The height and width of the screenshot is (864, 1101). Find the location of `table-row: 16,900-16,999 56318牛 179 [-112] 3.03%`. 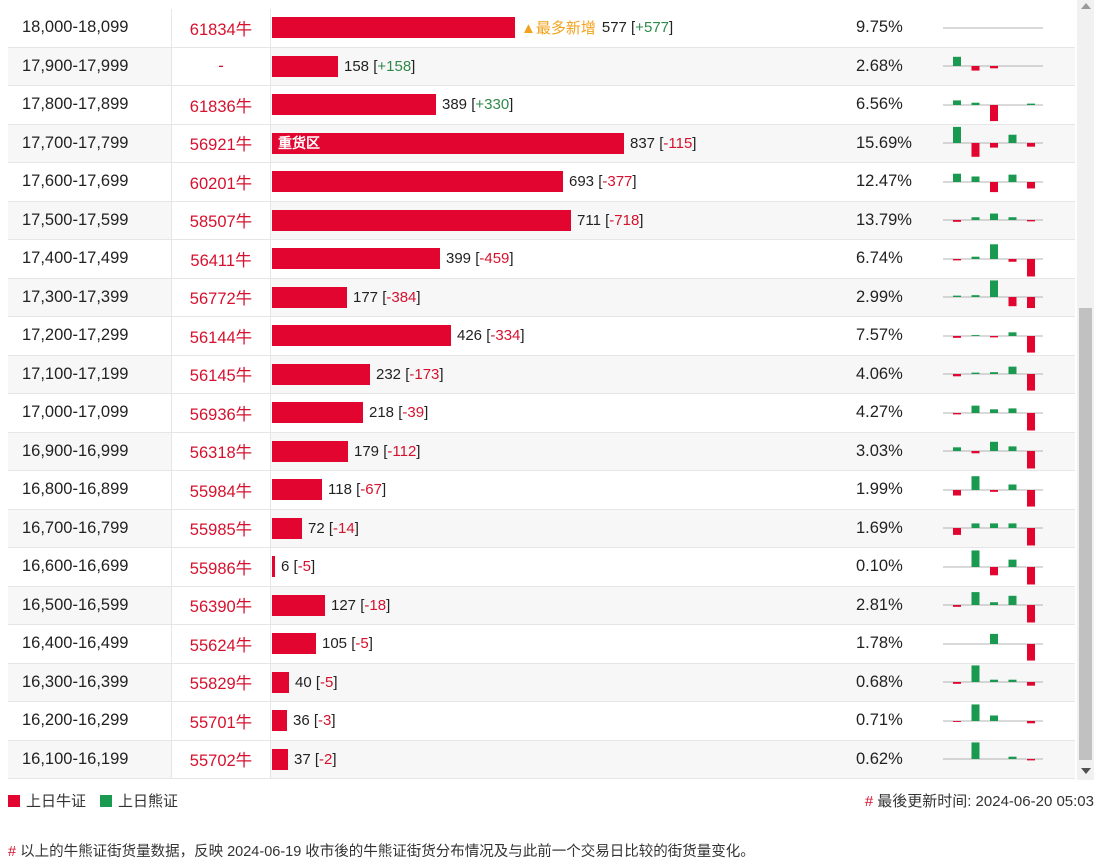

table-row: 16,900-16,999 56318牛 179 [-112] 3.03% is located at coordinates (541, 451).